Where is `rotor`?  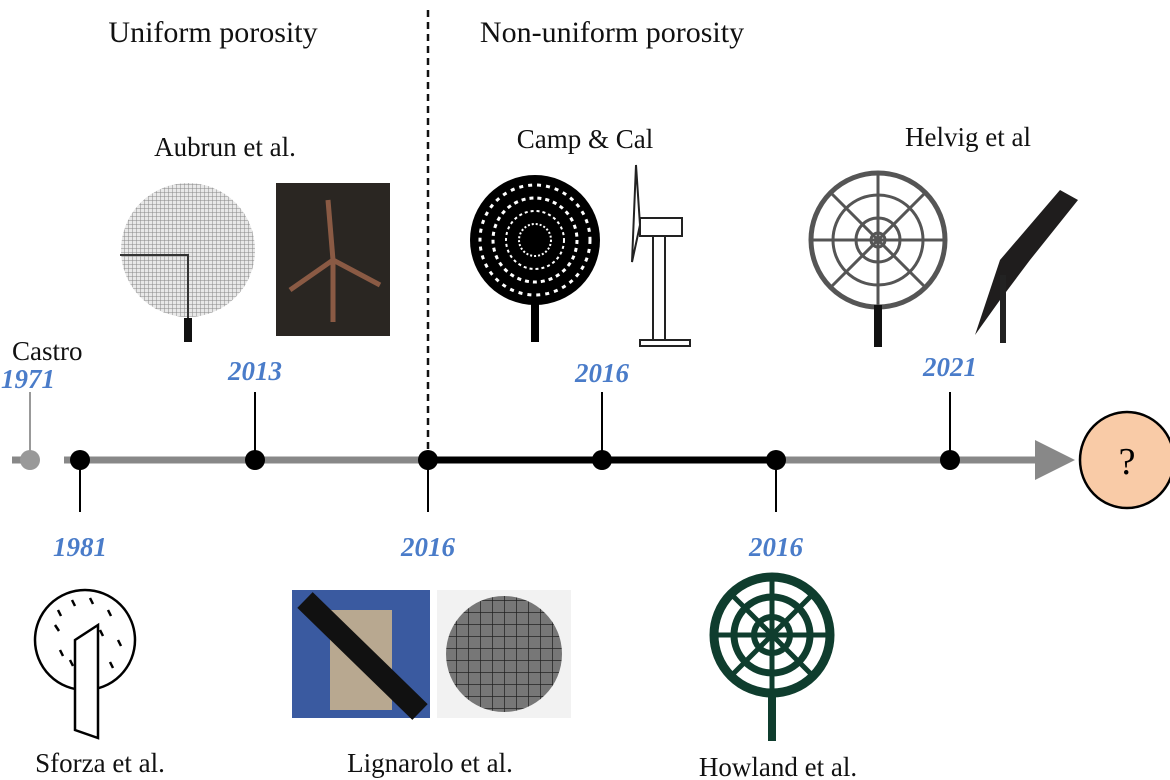
rotor is located at coordinates (335, 260).